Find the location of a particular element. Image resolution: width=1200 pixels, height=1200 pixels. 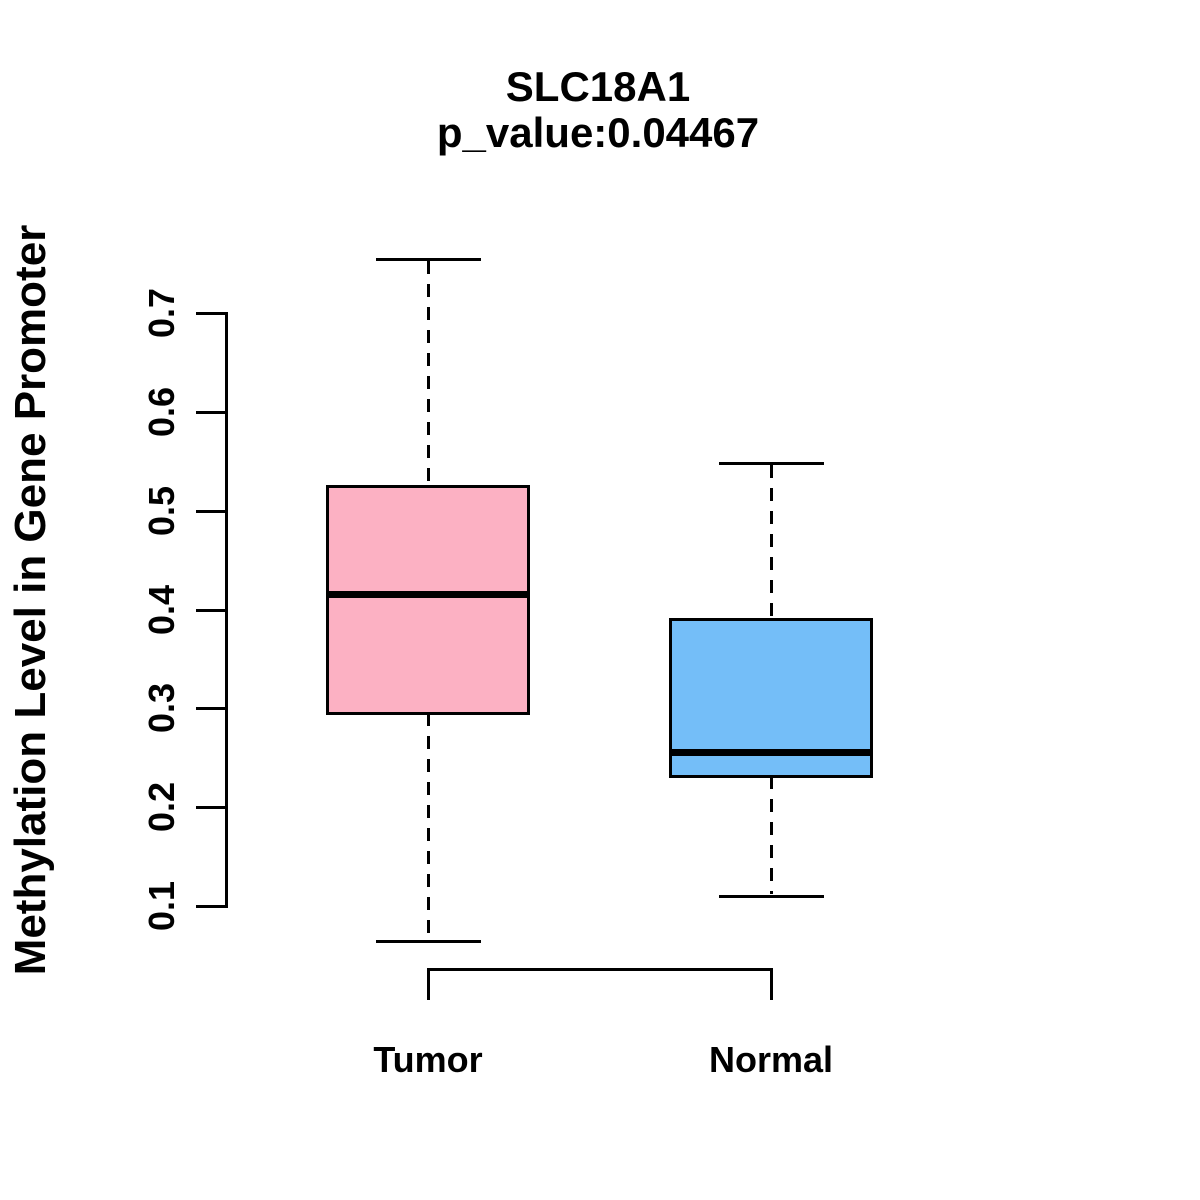

x-axis-tick-left is located at coordinates (428, 984).